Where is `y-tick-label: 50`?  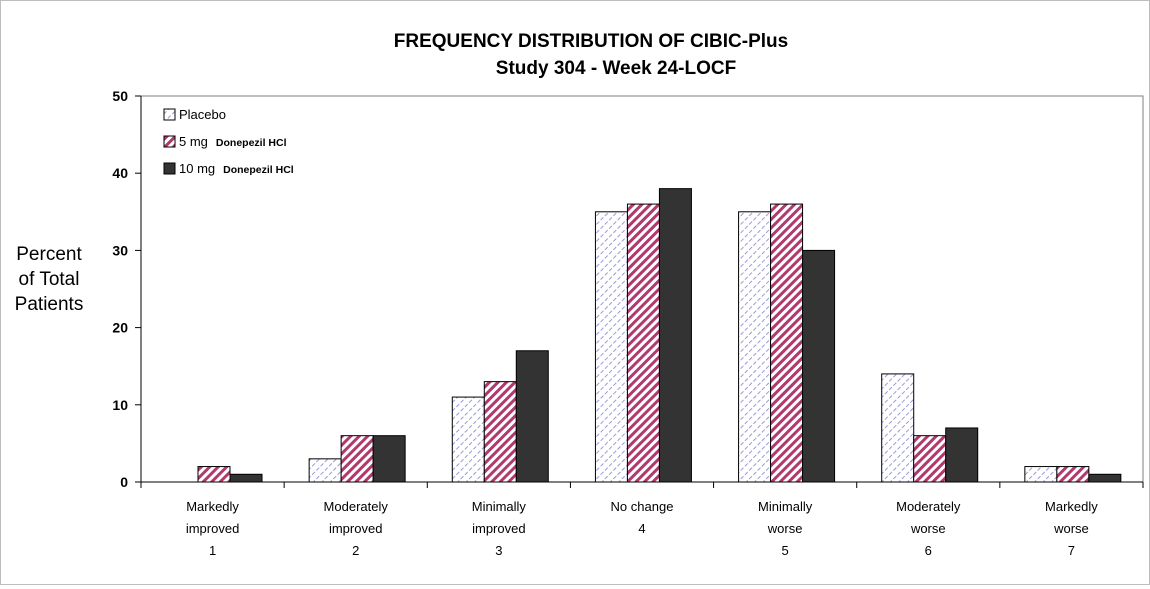
y-tick-label: 50 is located at coordinates (120, 96).